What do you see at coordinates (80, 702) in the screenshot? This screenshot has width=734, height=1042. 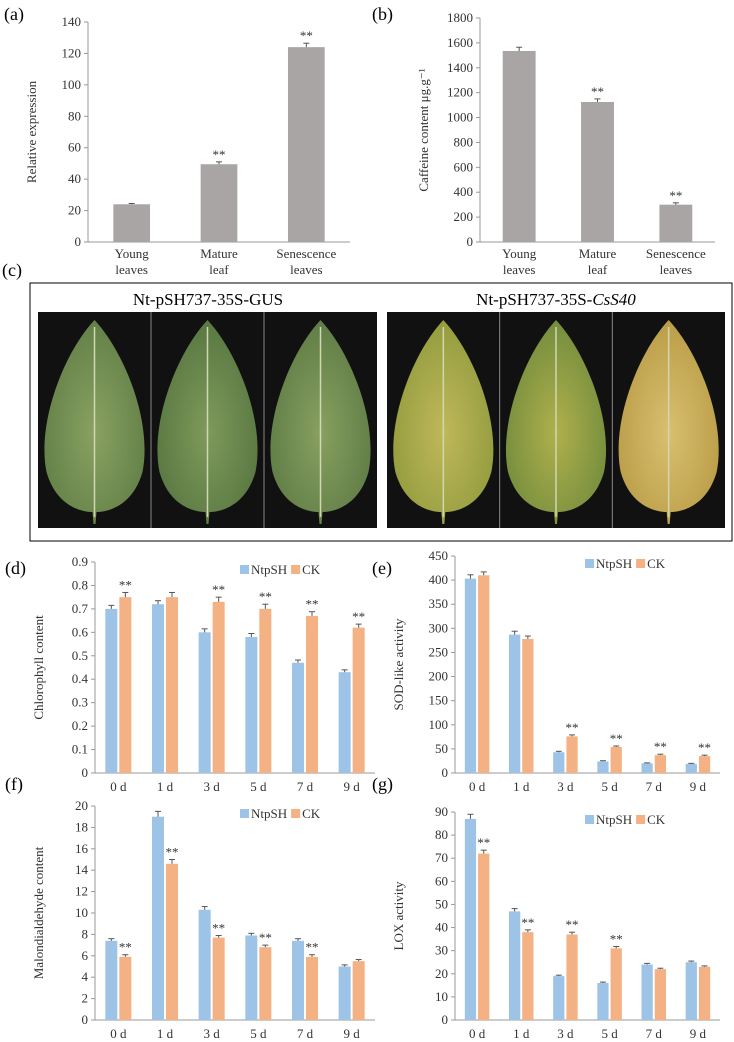 I see `y-tick-label: 0.3` at bounding box center [80, 702].